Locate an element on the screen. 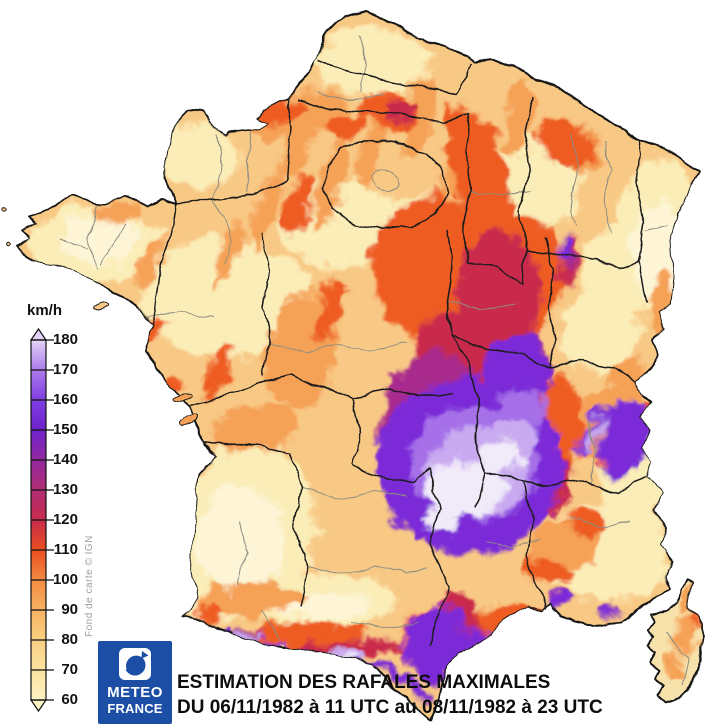 Image resolution: width=715 pixels, height=724 pixels. legend-tick-label: 60 is located at coordinates (69, 699).